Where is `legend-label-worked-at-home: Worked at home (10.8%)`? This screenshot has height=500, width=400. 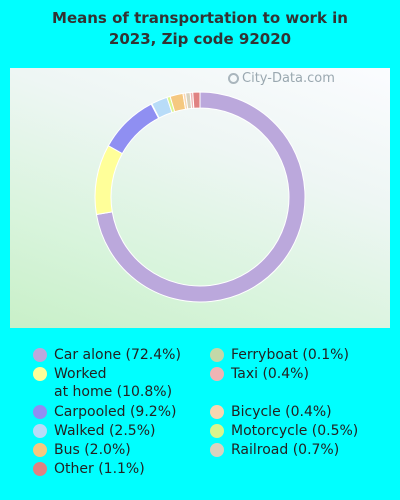 legend-label-worked-at-home: Worked at home (10.8%) is located at coordinates (113, 383).